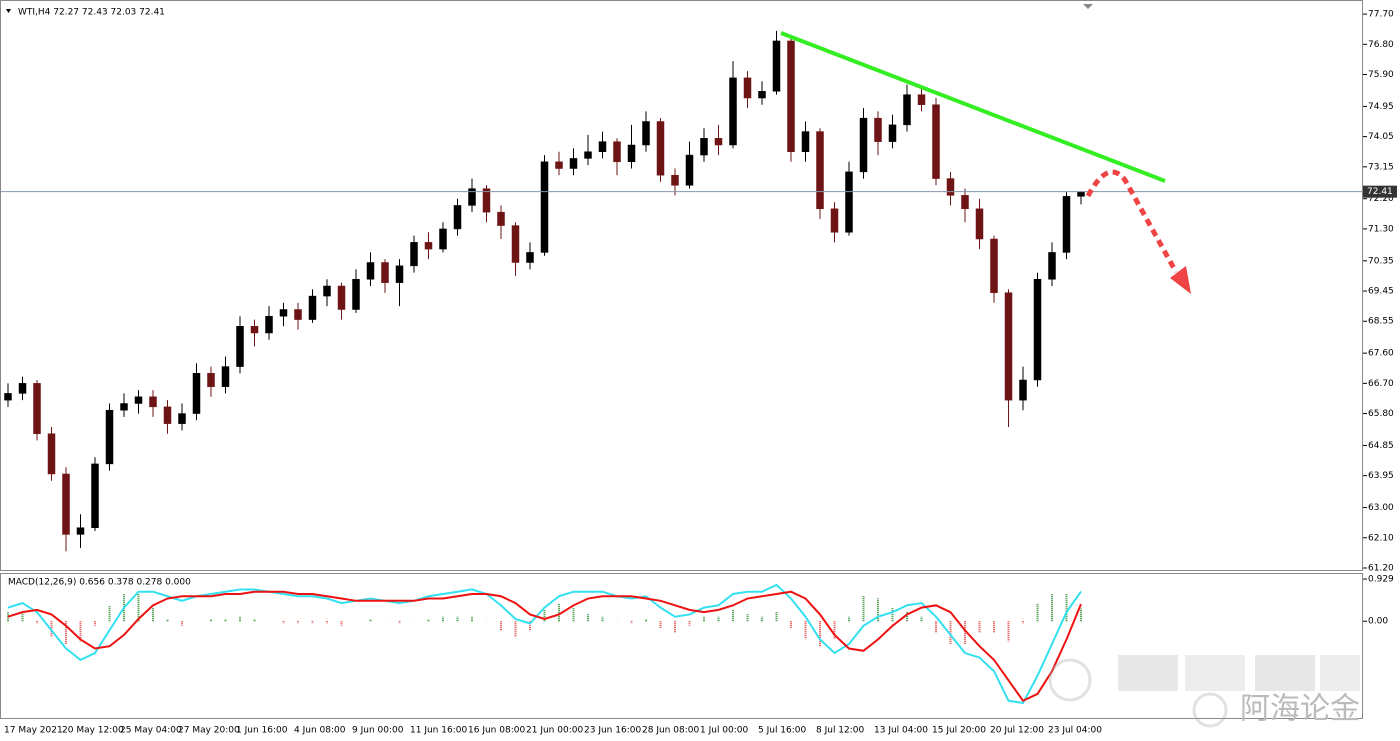 The image size is (1400, 741). Describe the element at coordinates (209, 731) in the screenshot. I see `x-tick-label: 27 May 20:00` at that location.